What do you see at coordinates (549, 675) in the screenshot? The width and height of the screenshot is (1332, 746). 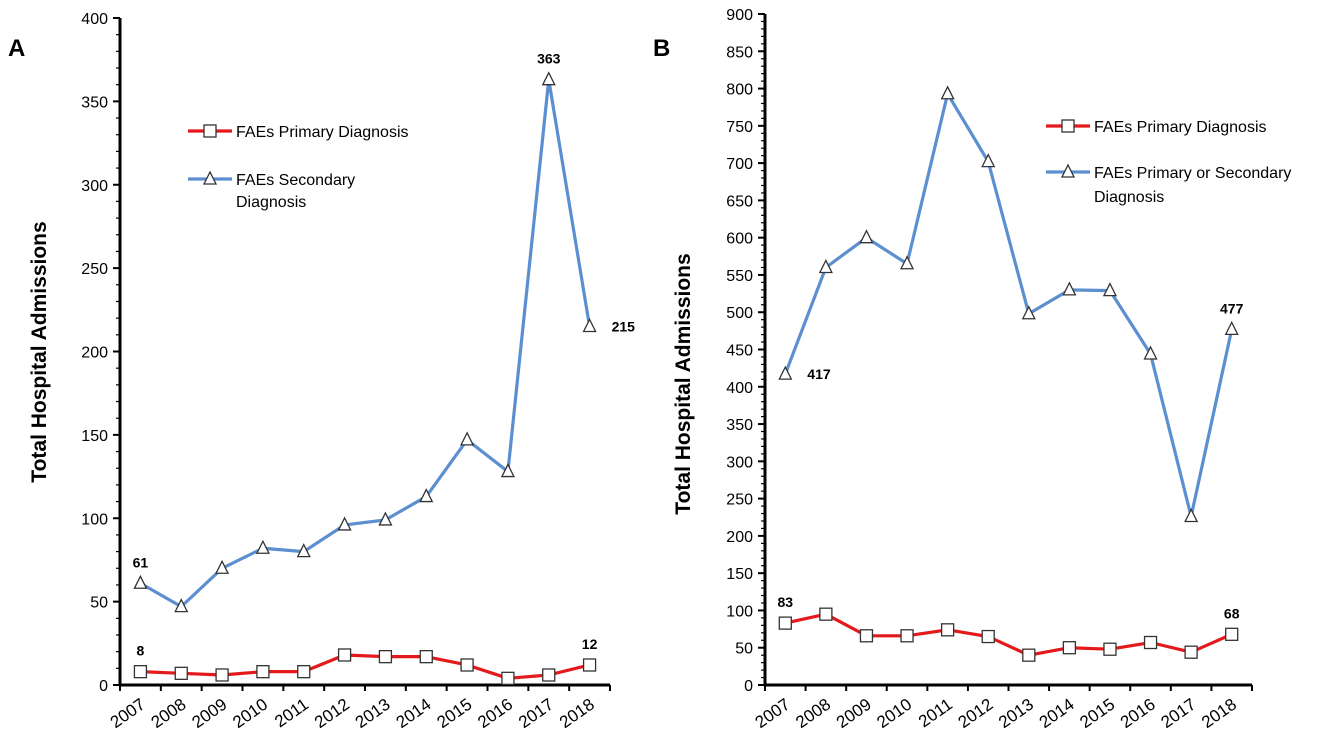 I see `primary-point-2017` at bounding box center [549, 675].